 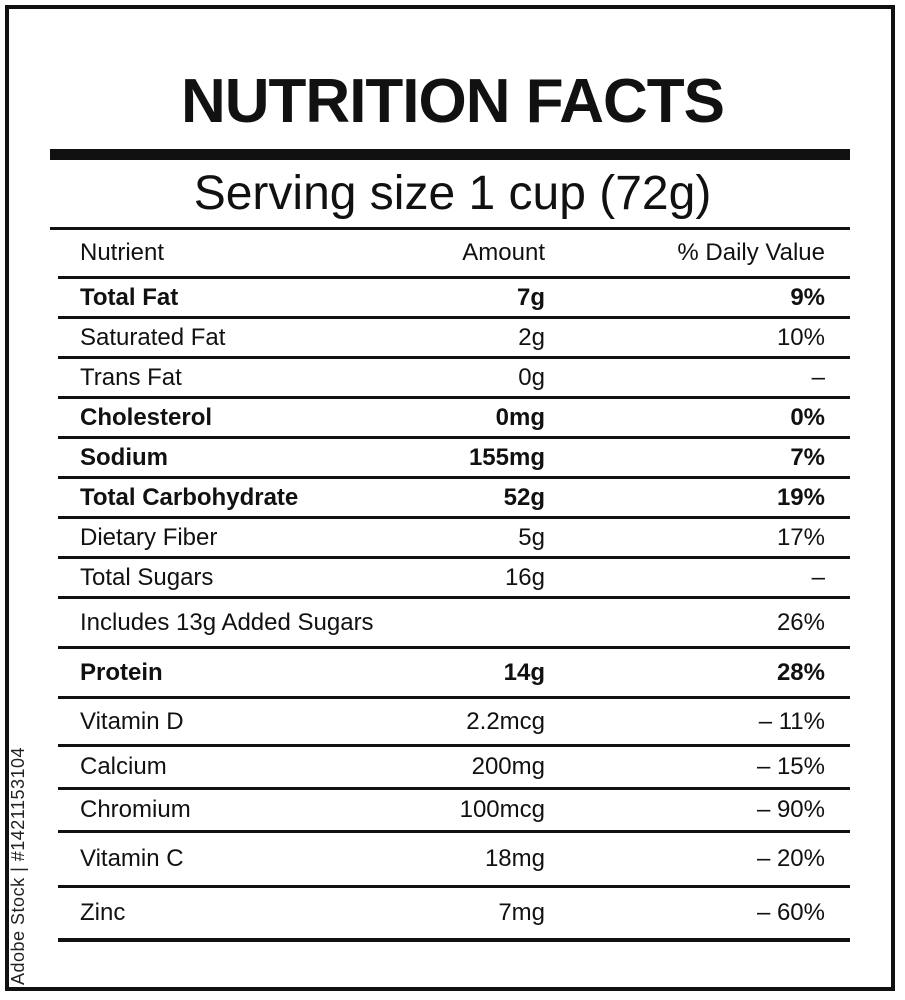 I want to click on nutrient-amount: 2g, so click(x=531, y=337).